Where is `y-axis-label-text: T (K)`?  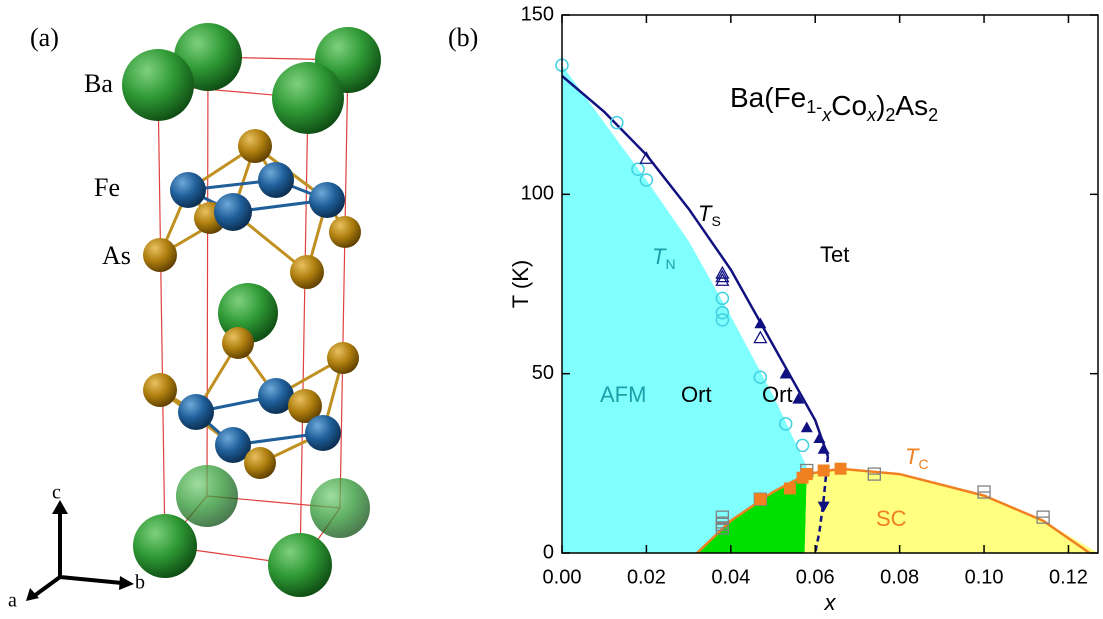
y-axis-label-text: T (K) is located at coordinates (520, 284).